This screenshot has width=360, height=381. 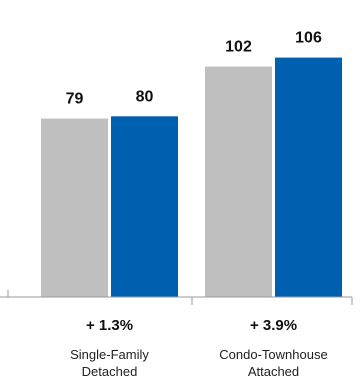 What do you see at coordinates (238, 47) in the screenshot?
I see `value-label-2-1: 102` at bounding box center [238, 47].